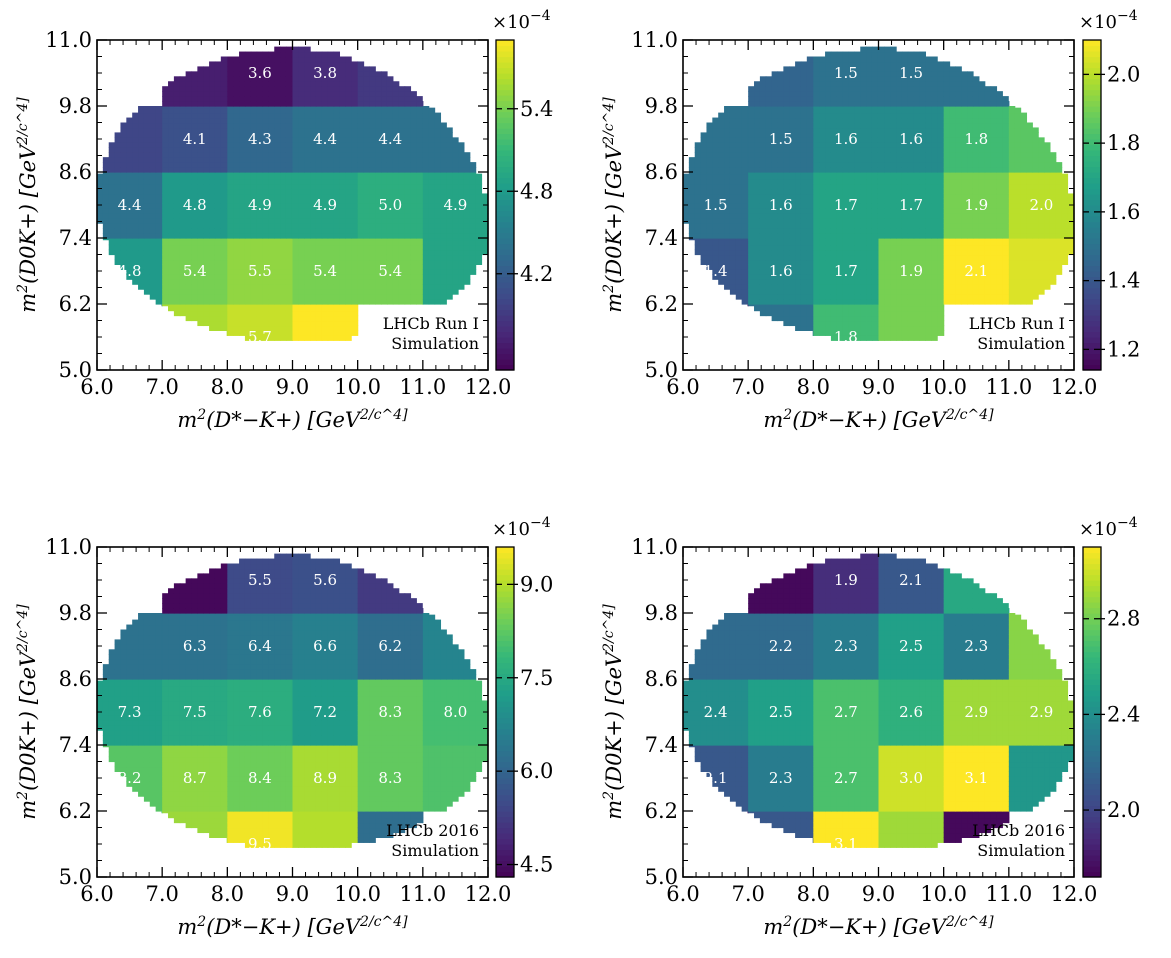 The width and height of the screenshot is (1171, 958). I want to click on cell-value-label: 2.1, so click(976, 271).